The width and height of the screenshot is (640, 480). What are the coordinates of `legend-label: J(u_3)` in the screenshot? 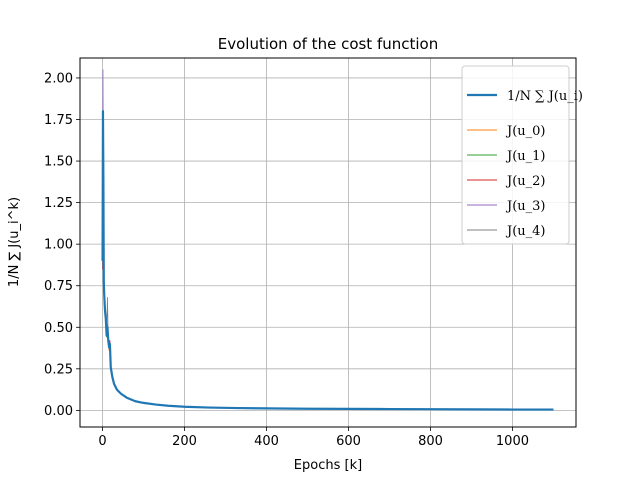 It's located at (525, 206).